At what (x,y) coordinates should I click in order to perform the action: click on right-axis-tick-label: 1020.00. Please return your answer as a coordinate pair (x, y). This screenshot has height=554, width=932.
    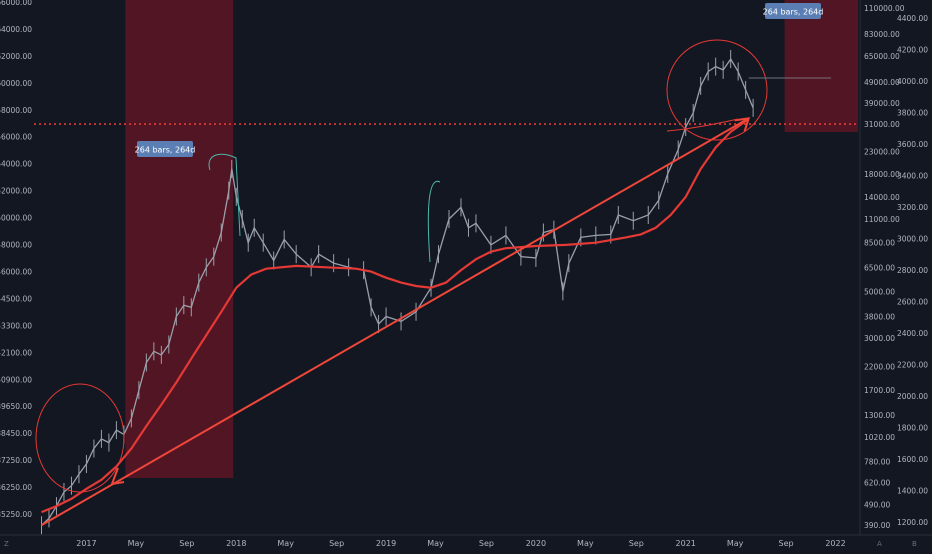
    Looking at the image, I should click on (879, 437).